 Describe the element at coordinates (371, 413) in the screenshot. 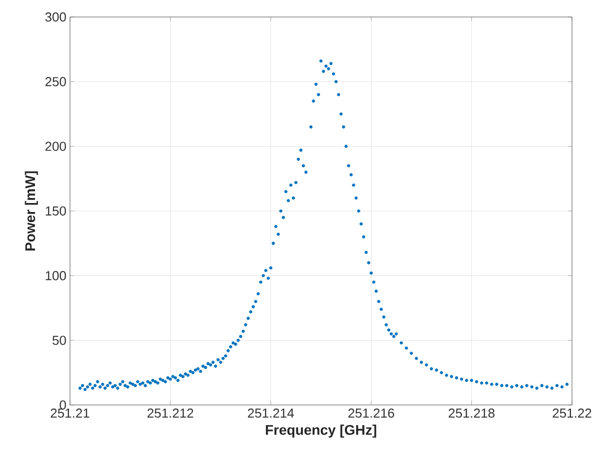

I see `x-tick-label: 251.216` at that location.